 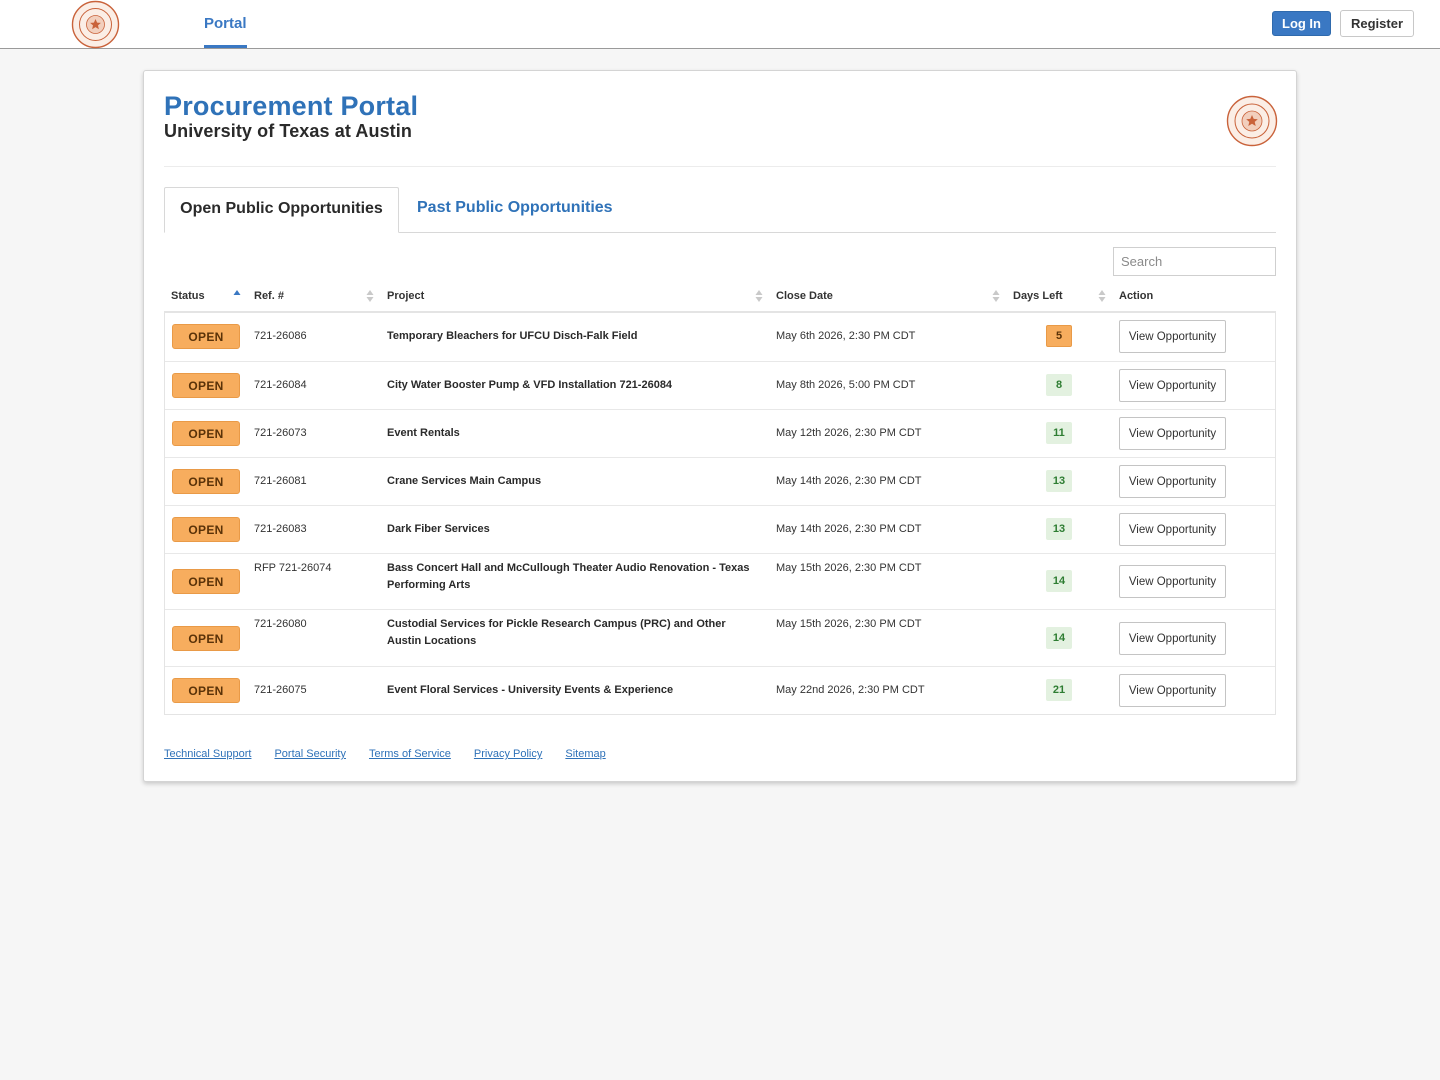 I want to click on footer-link-portal-security: Portal Security, so click(x=310, y=754).